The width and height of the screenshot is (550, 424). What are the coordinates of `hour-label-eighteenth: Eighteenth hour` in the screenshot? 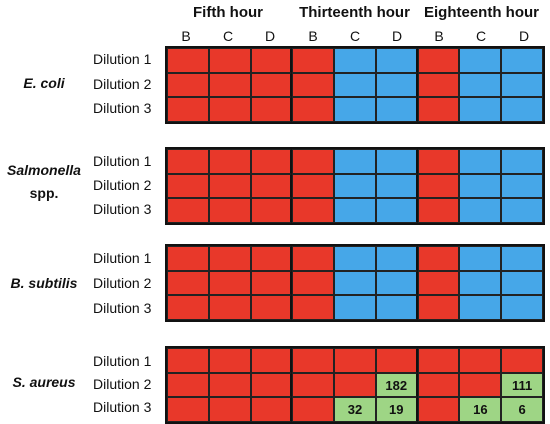 It's located at (481, 12).